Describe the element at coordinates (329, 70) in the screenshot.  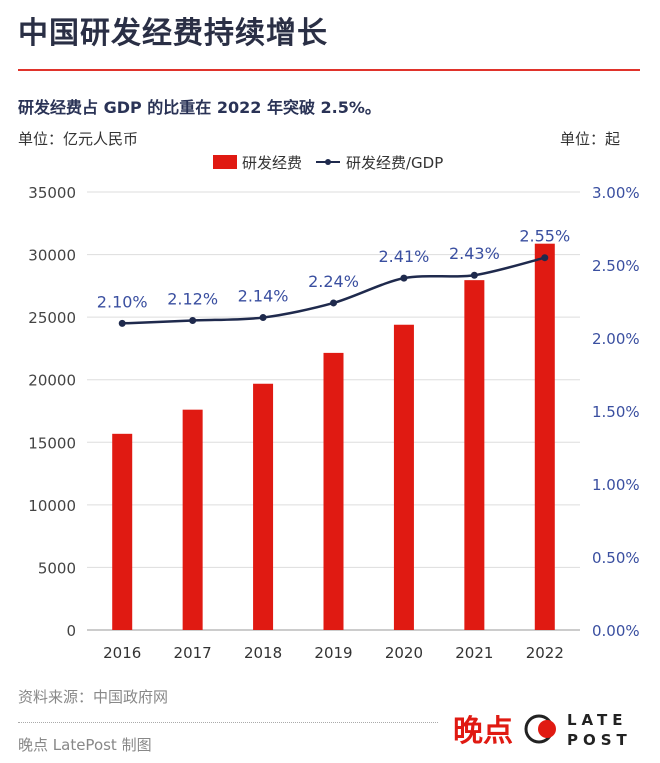
I see `title-divider` at that location.